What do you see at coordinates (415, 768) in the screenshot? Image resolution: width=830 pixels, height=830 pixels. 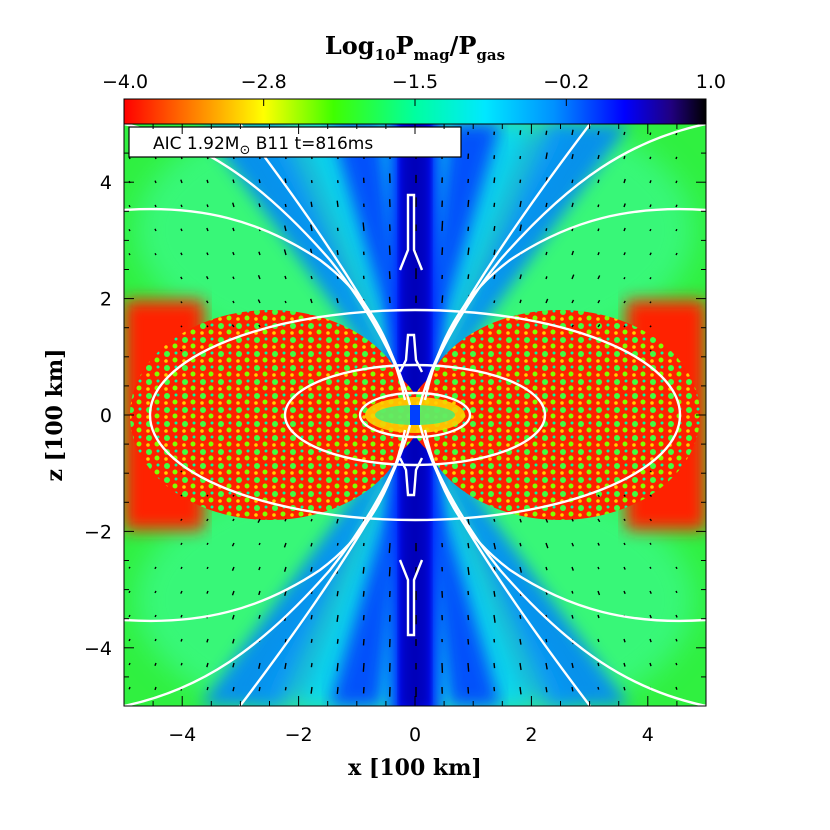 I see `x-axis-label: x [100 km]` at bounding box center [415, 768].